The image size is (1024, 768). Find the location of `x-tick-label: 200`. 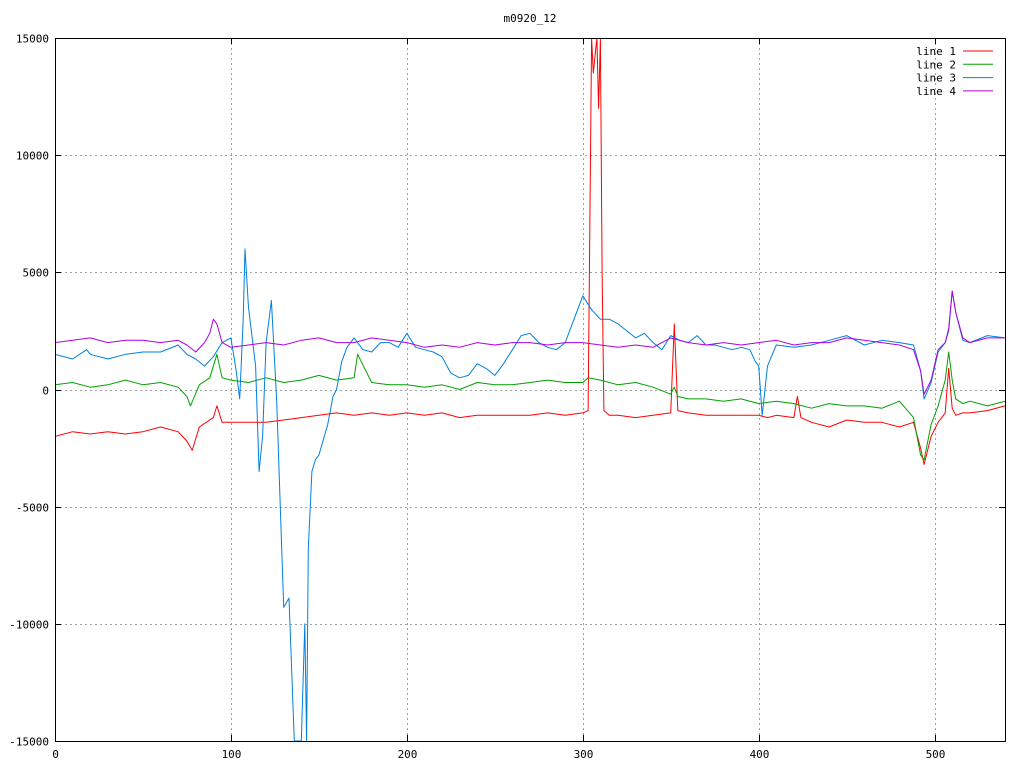

x-tick-label: 200 is located at coordinates (408, 754).